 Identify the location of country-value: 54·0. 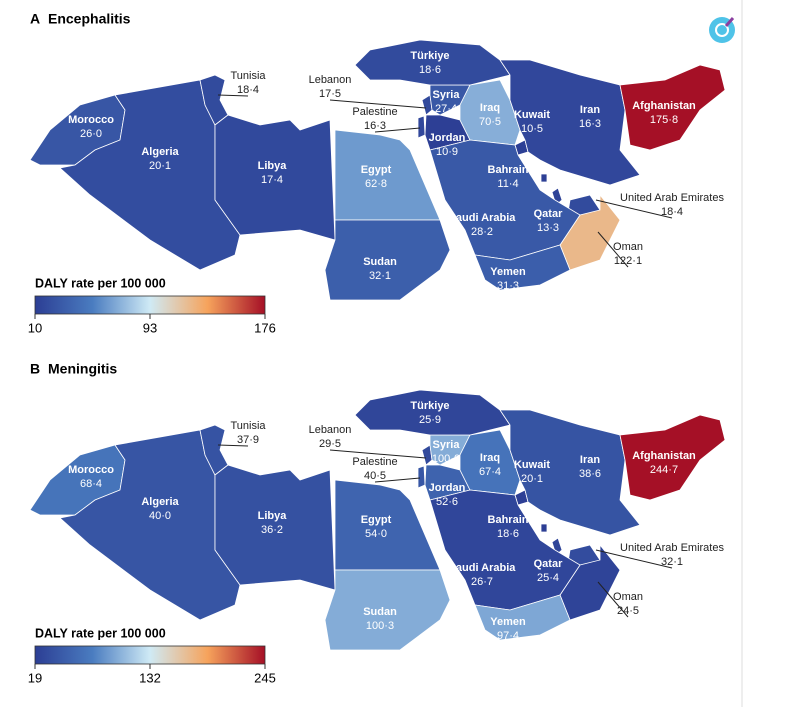
(376, 534).